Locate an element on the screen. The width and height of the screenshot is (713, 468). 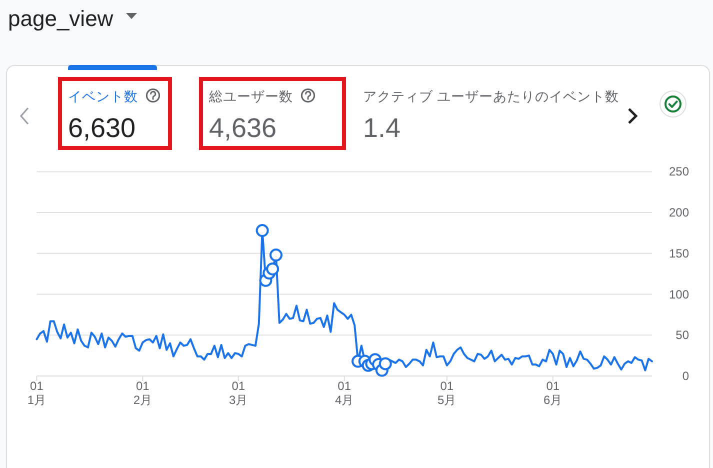
y-tick-label: 50 is located at coordinates (683, 335).